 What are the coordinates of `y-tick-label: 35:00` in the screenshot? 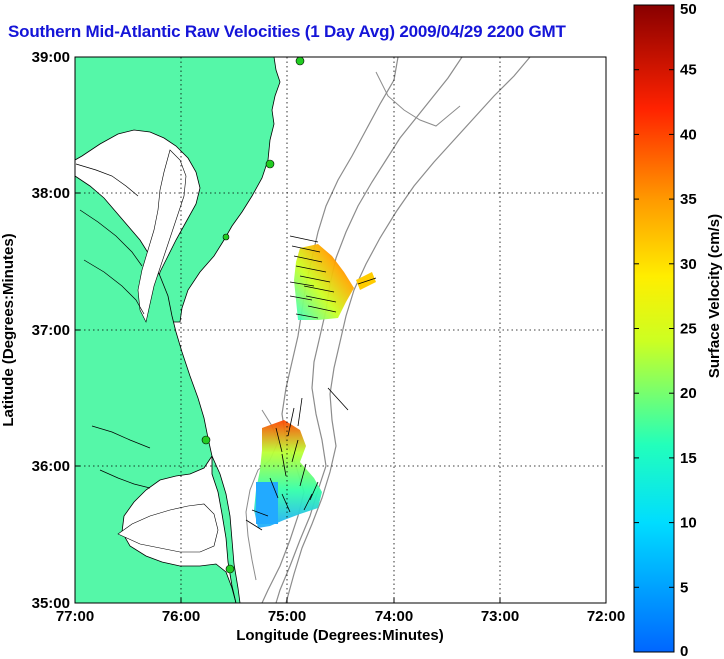 It's located at (51, 603).